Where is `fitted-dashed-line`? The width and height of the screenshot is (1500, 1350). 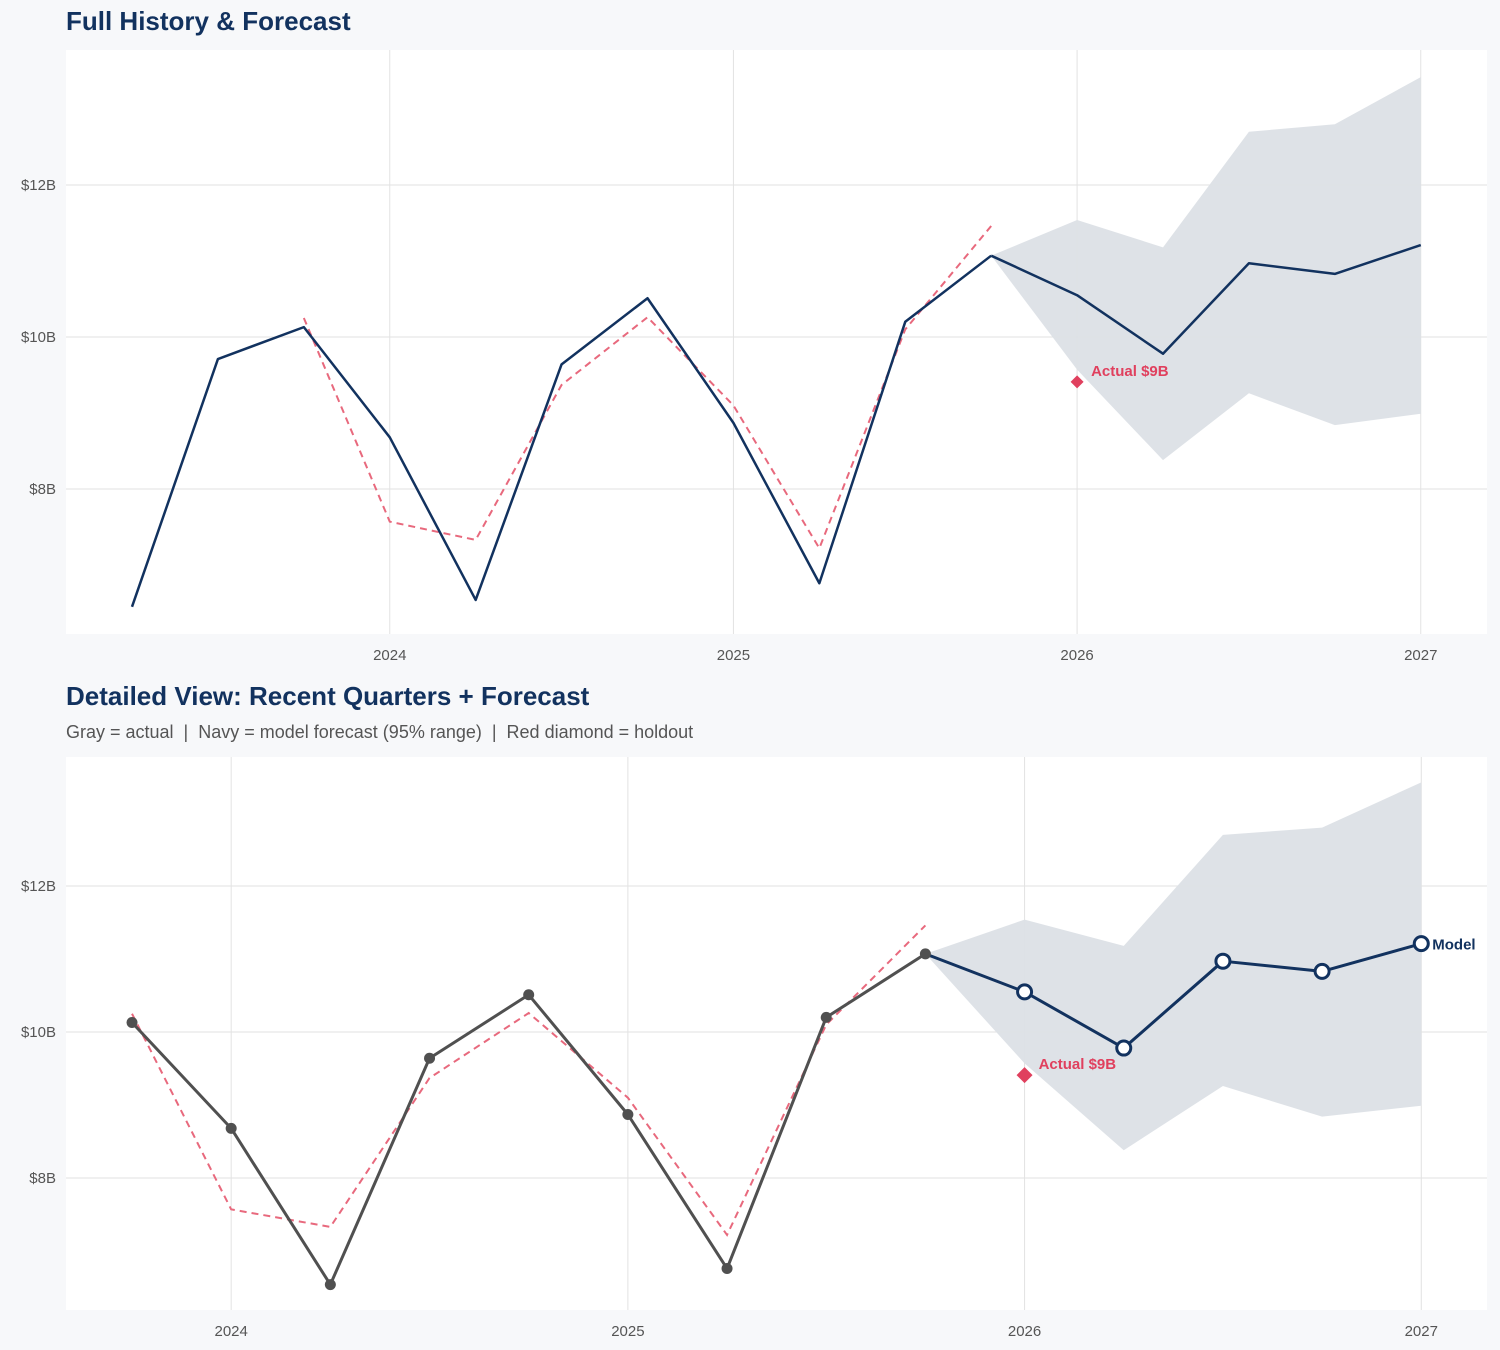 fitted-dashed-line is located at coordinates (529, 1080).